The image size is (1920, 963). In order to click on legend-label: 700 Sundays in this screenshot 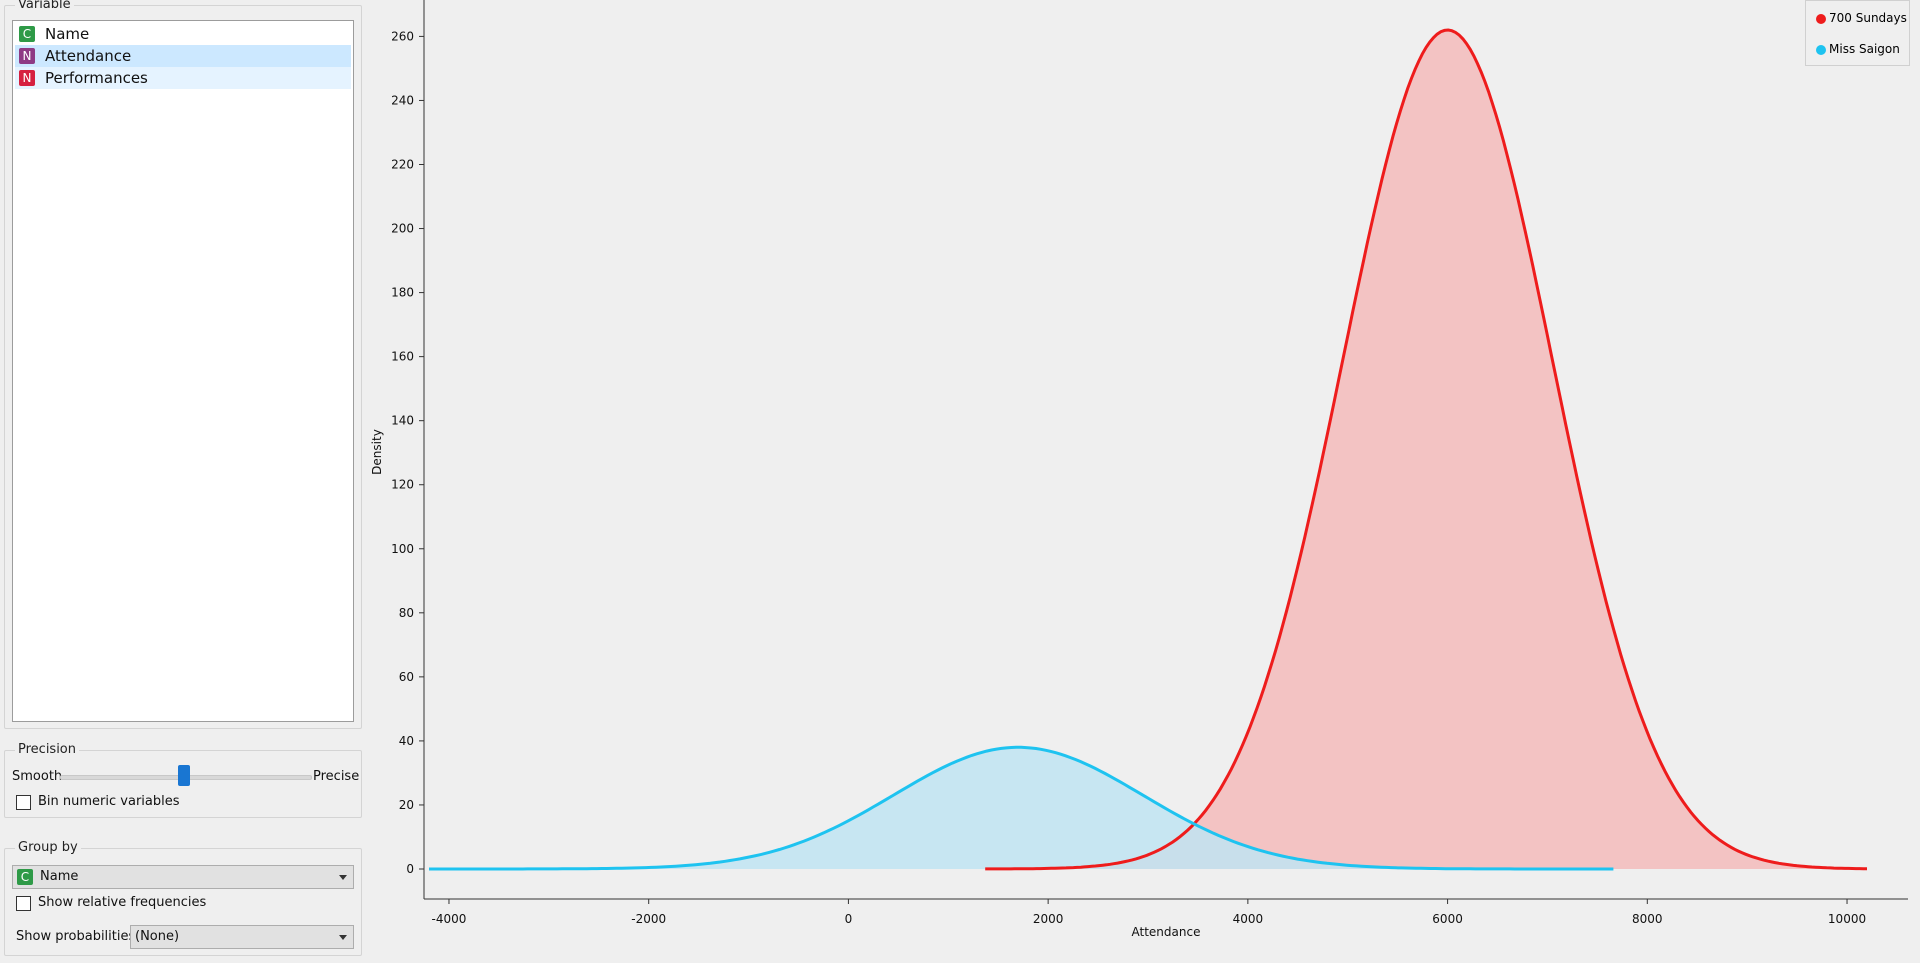, I will do `click(1868, 18)`.